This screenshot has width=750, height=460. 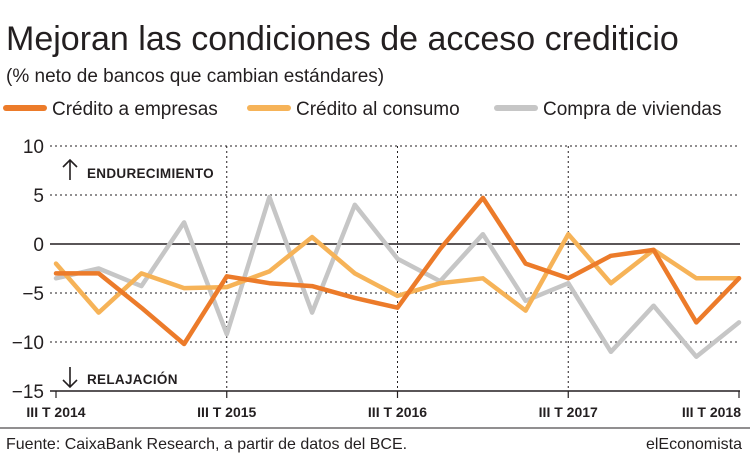 What do you see at coordinates (70, 378) in the screenshot?
I see `arrow-down-icon` at bounding box center [70, 378].